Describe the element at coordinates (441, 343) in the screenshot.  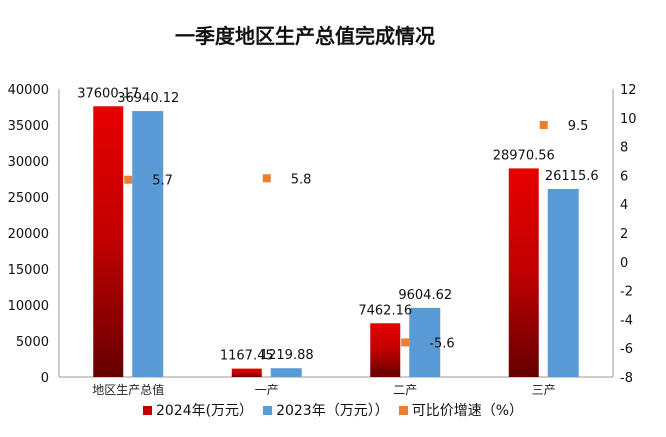
I see `data-label-growth: -5.6` at that location.